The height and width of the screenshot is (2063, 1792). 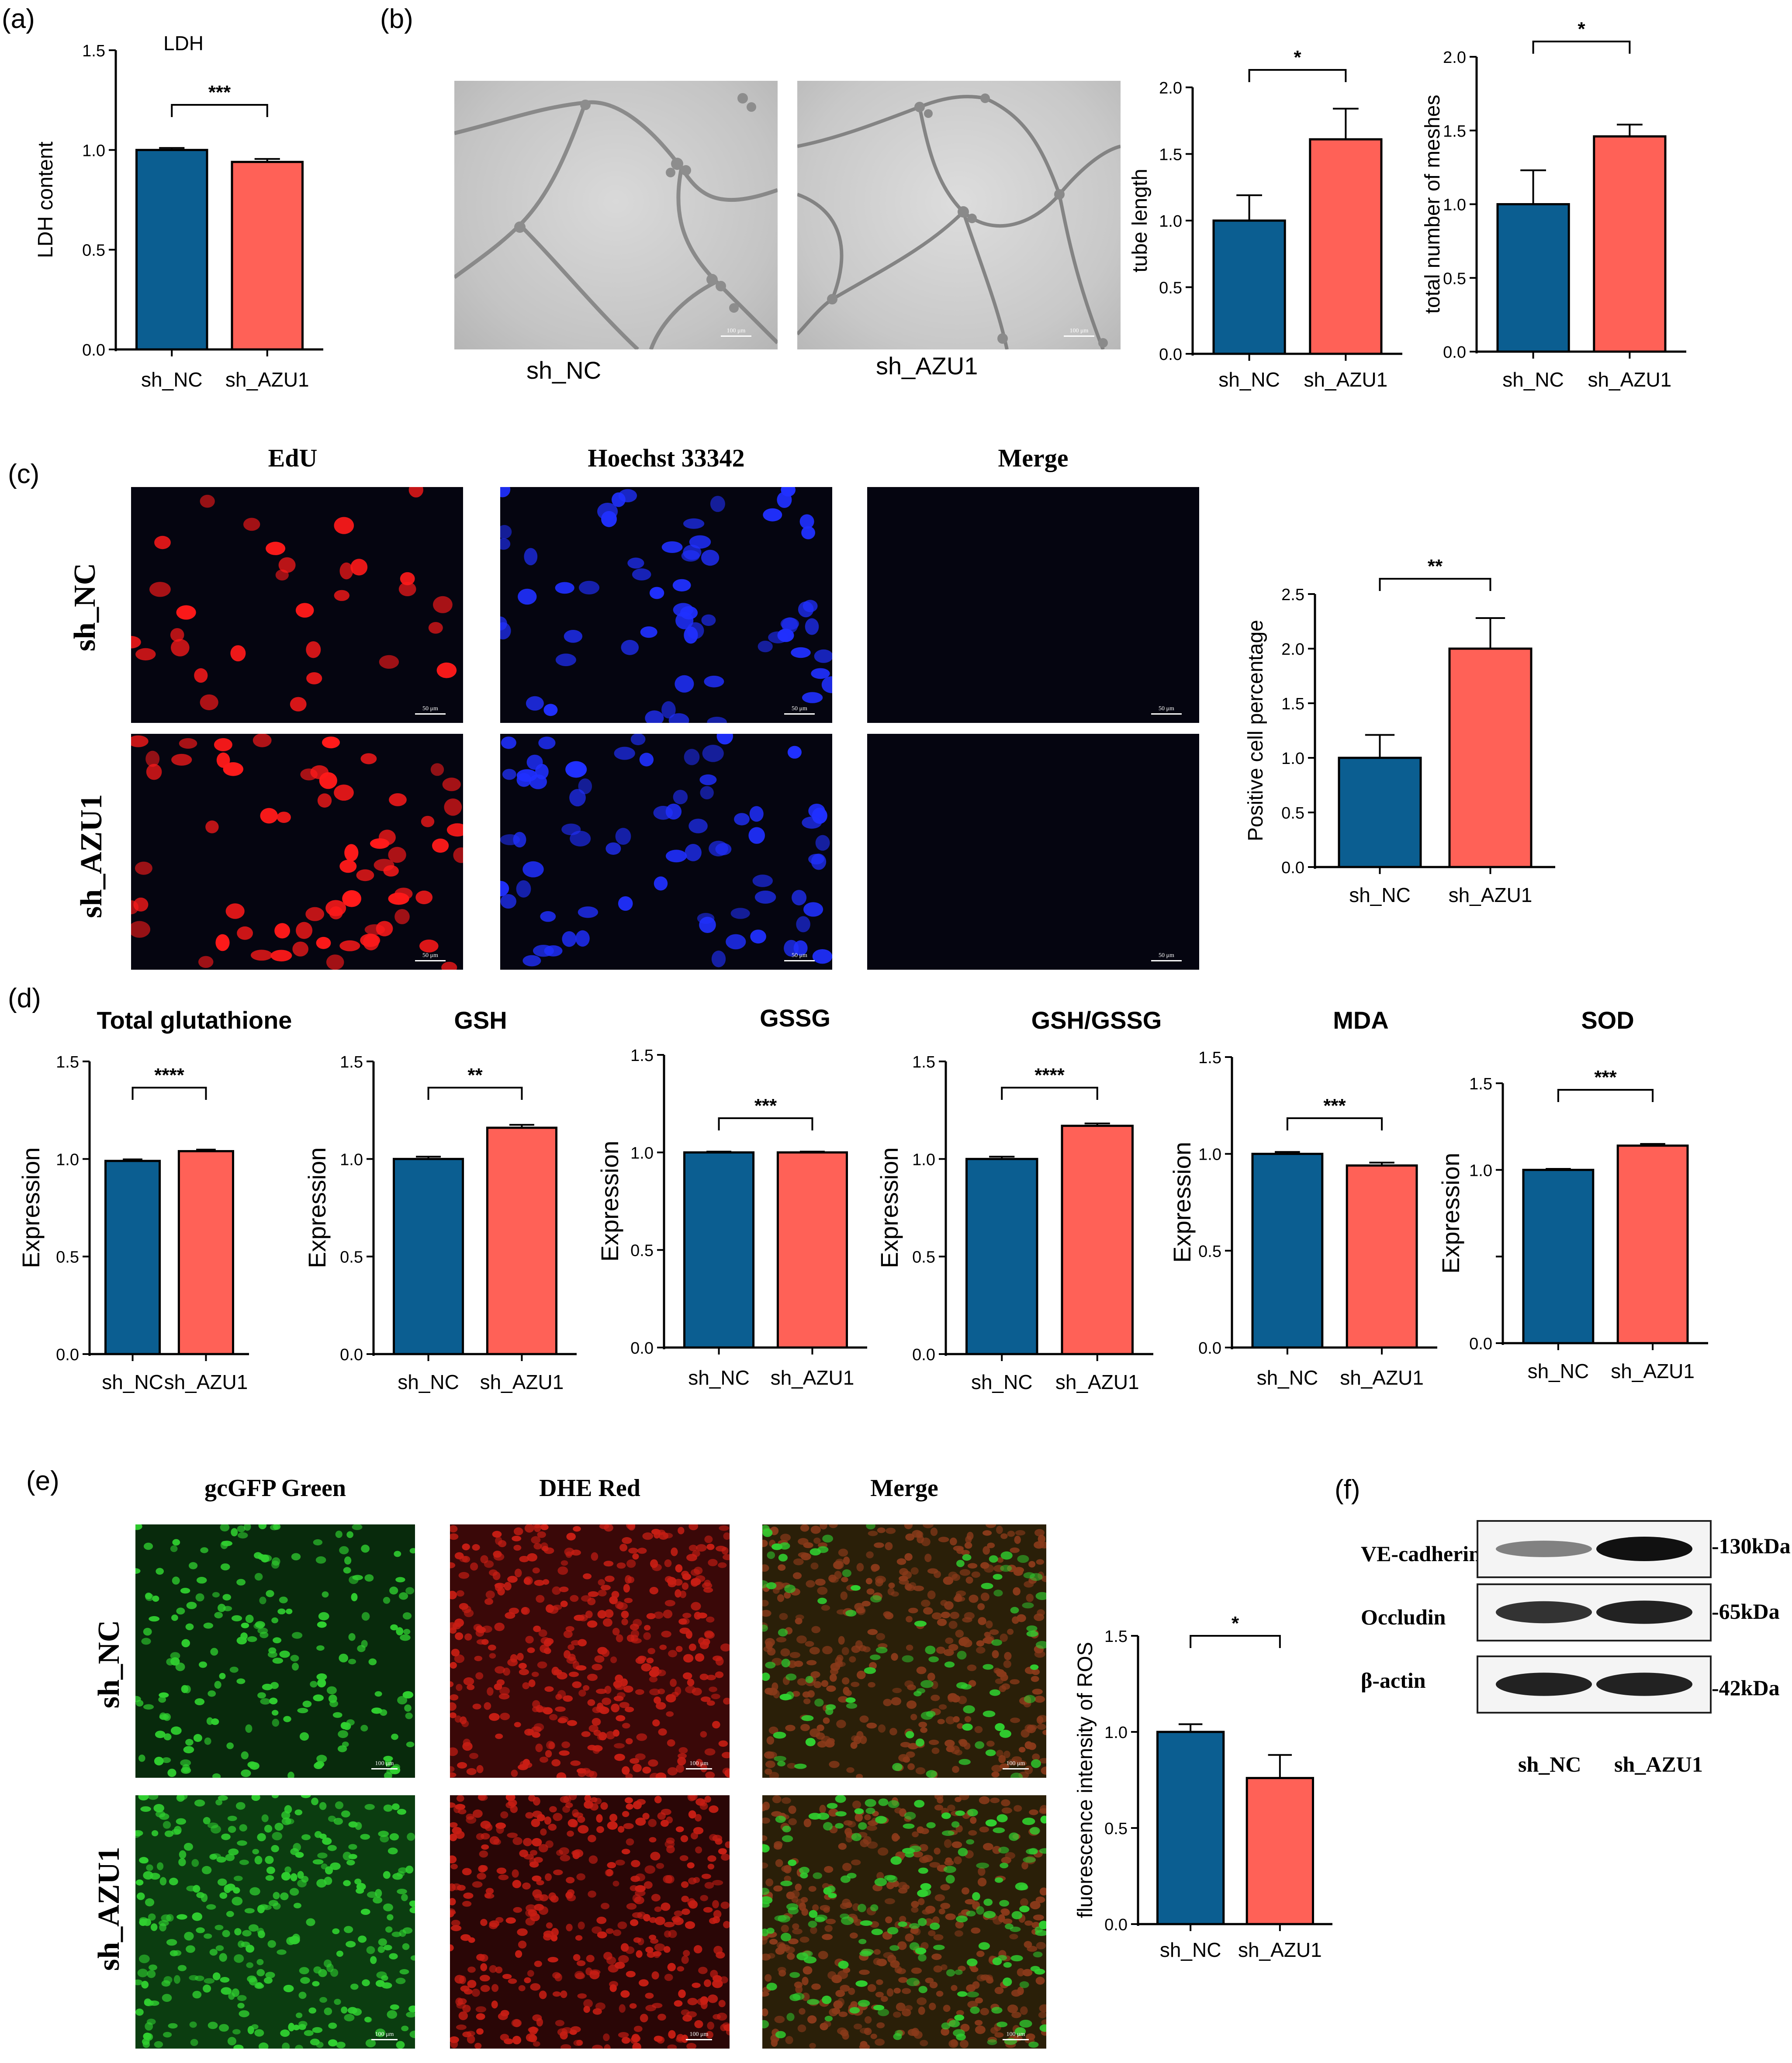 What do you see at coordinates (1280, 1950) in the screenshot?
I see `chart-e-category-label-1: sh_AZU1` at bounding box center [1280, 1950].